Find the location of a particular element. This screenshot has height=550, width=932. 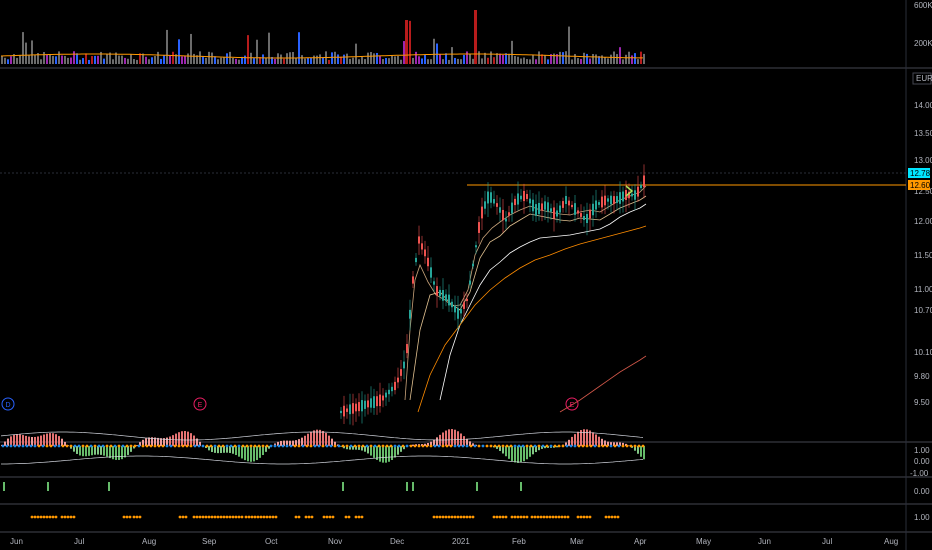

time-axis-label: 2021 is located at coordinates (461, 541).